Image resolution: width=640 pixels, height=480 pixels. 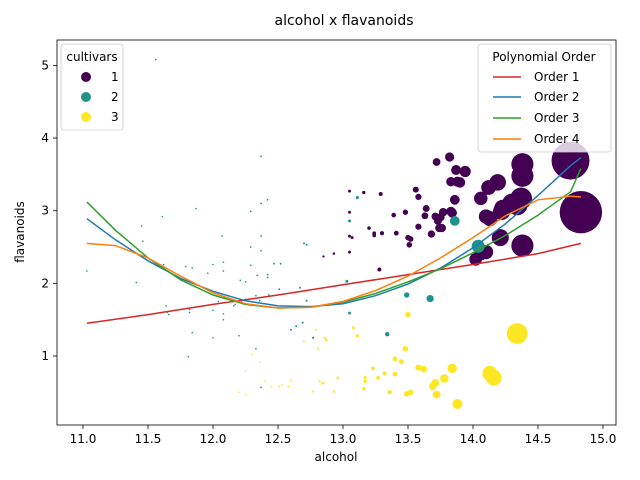 What do you see at coordinates (536, 139) in the screenshot?
I see `legend-polynomial-entry: Order 4` at bounding box center [536, 139].